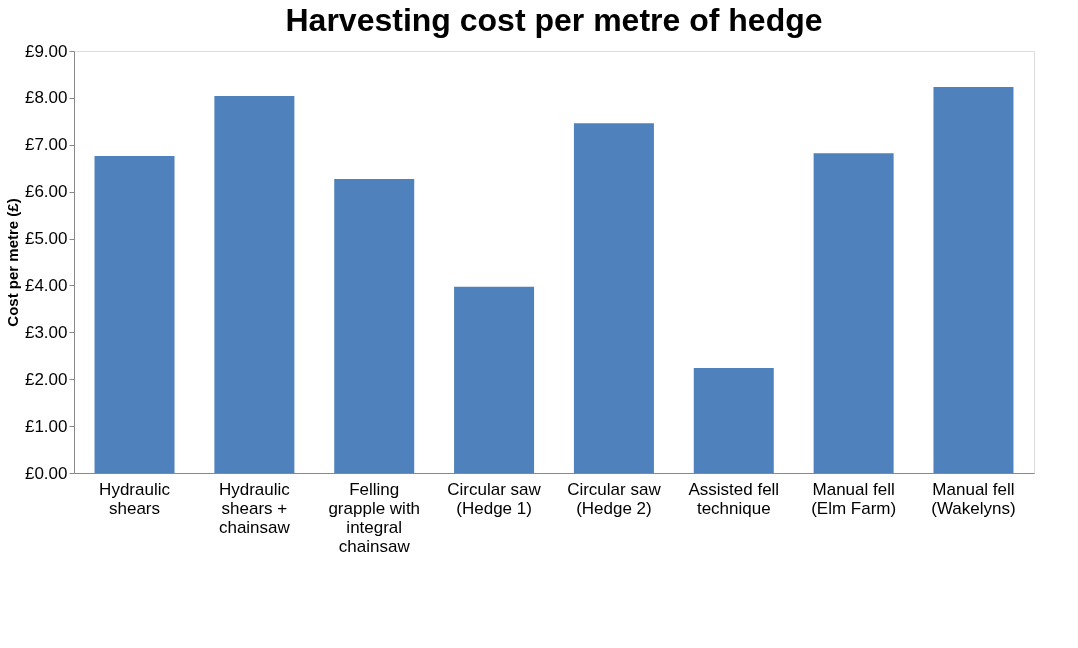  What do you see at coordinates (494, 498) in the screenshot?
I see `x-tick-label: Circular saw (Hedge 1)` at bounding box center [494, 498].